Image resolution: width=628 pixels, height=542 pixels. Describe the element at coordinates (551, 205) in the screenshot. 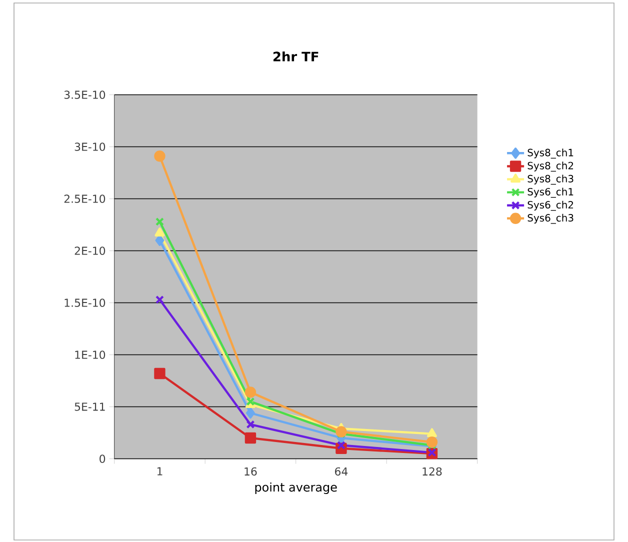

I see `legend-label: Sys6_ch2` at that location.